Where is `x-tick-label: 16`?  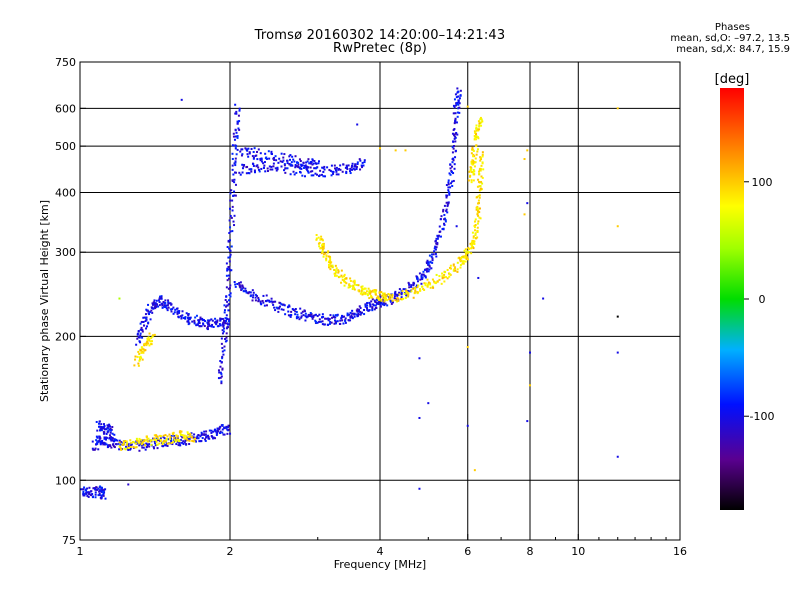 x-tick-label: 16 is located at coordinates (680, 551).